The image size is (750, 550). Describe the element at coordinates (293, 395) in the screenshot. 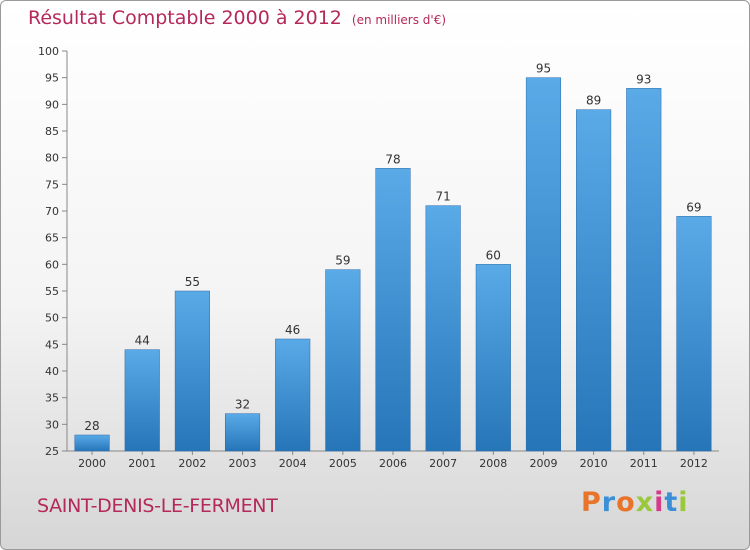

I see `bar-2004` at that location.